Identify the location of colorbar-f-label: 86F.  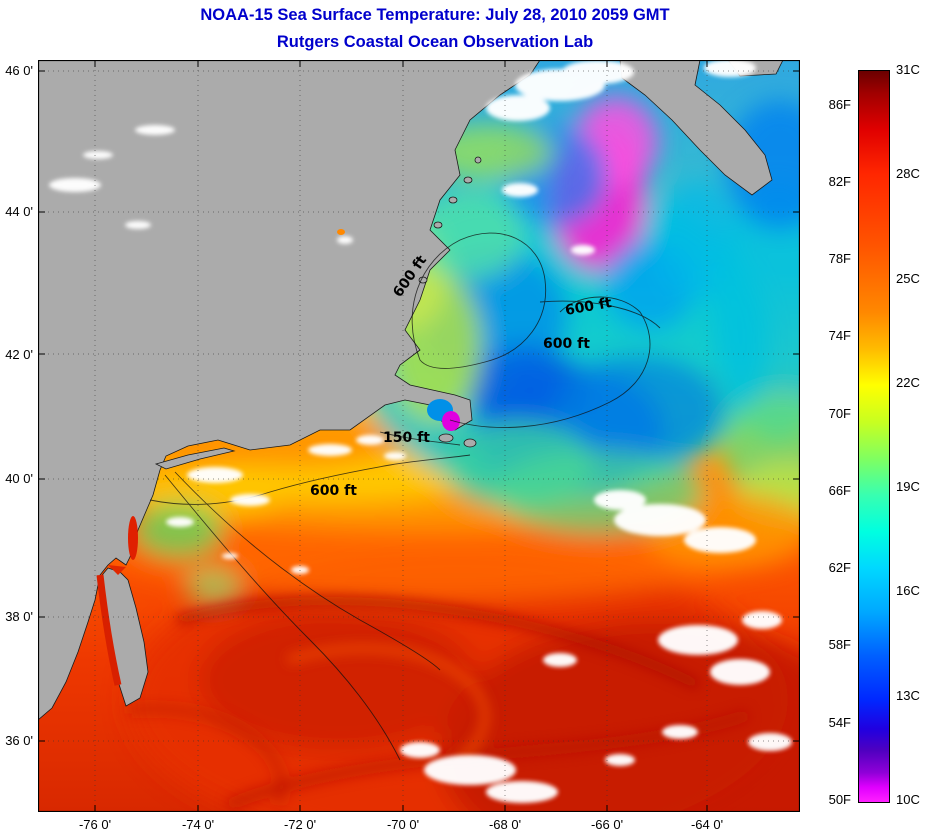
(839, 104).